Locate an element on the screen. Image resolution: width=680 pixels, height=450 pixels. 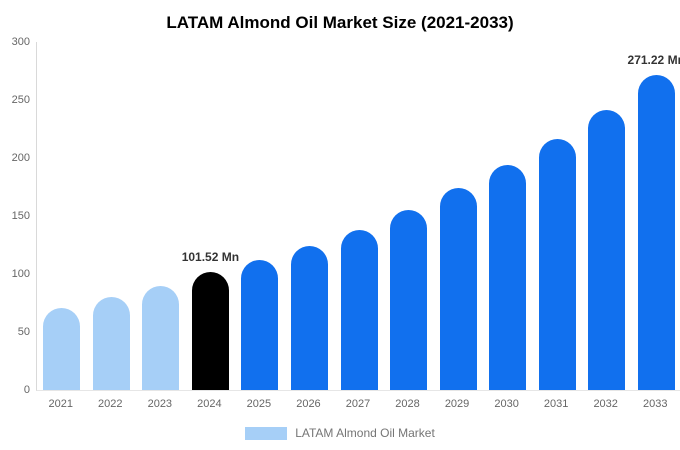
x-axis-label-2025: 2025 is located at coordinates (259, 404).